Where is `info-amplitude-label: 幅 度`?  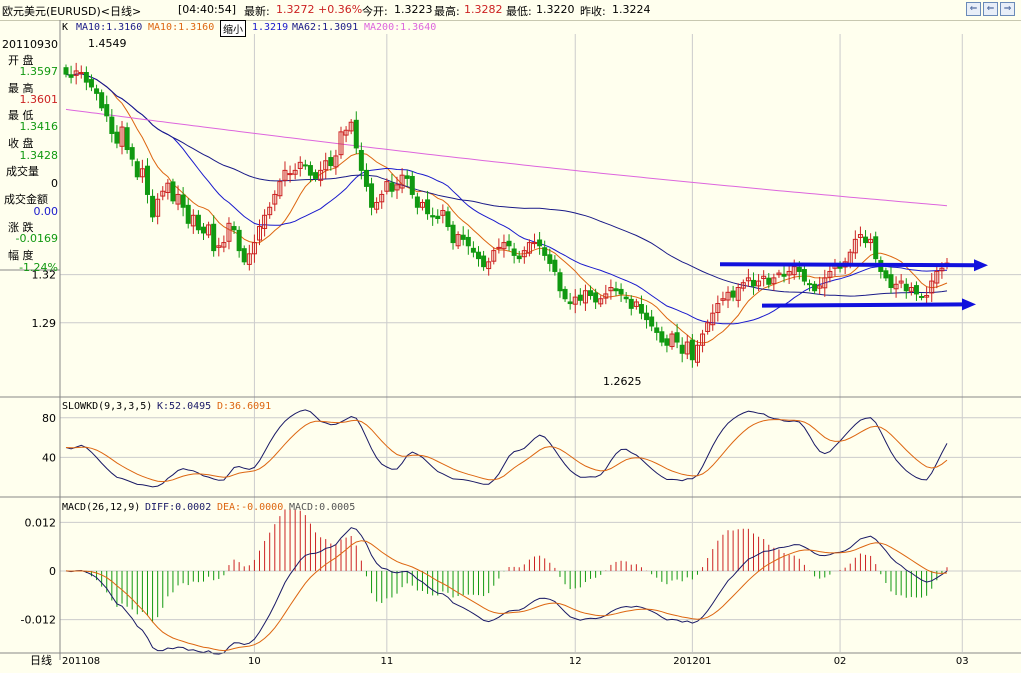
info-amplitude-label: 幅 度 is located at coordinates (21, 255).